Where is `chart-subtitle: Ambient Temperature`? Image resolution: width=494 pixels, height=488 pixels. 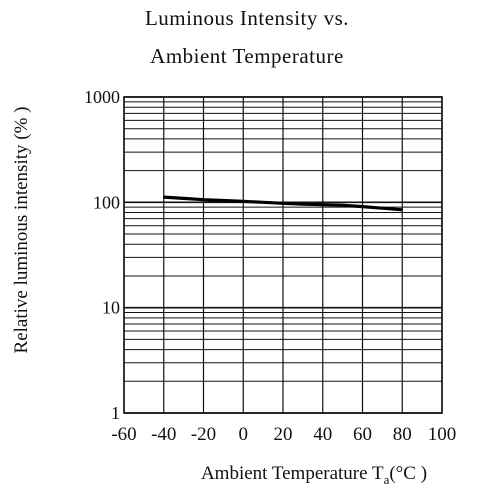 chart-subtitle: Ambient Temperature is located at coordinates (247, 56).